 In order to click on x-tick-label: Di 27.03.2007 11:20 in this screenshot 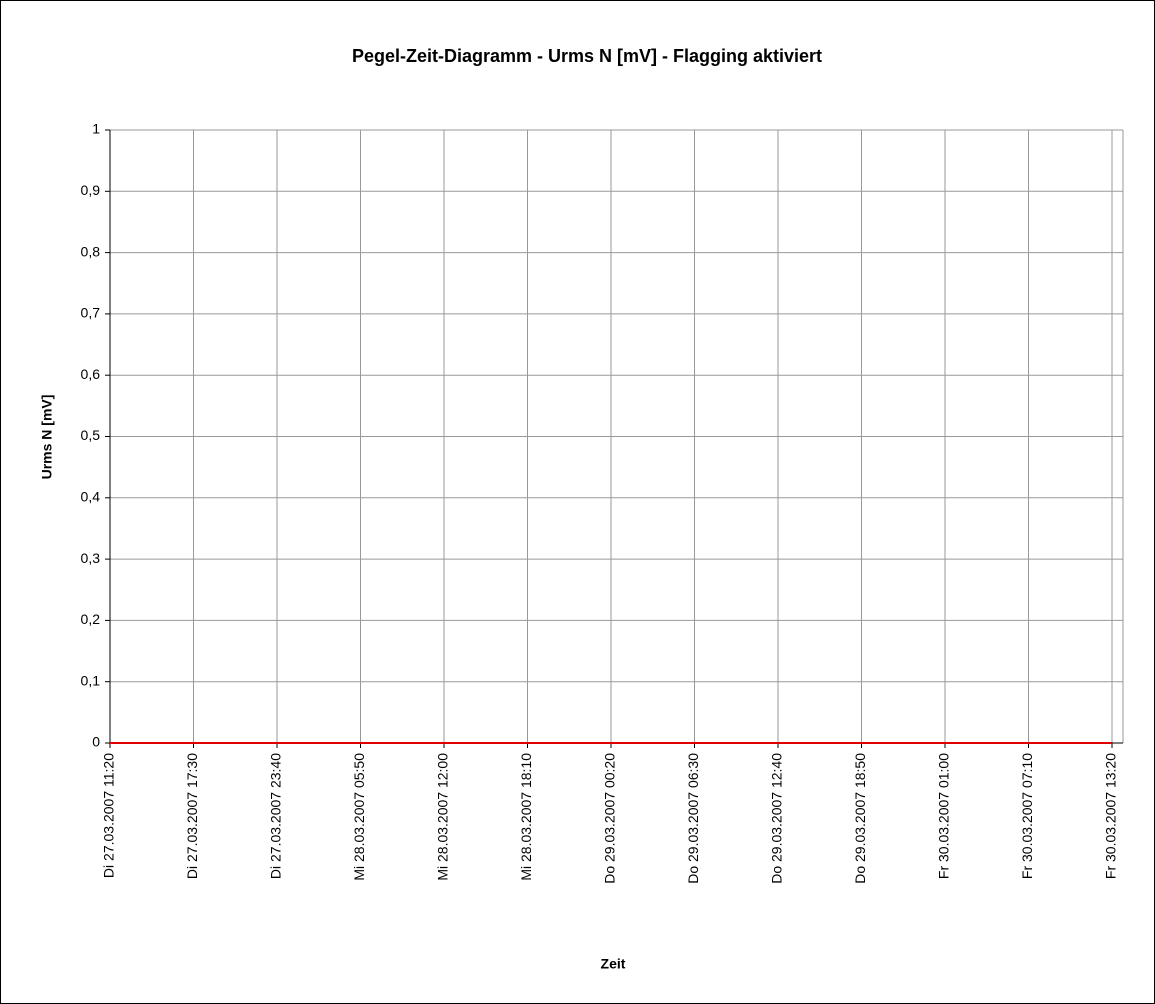, I will do `click(109, 815)`.